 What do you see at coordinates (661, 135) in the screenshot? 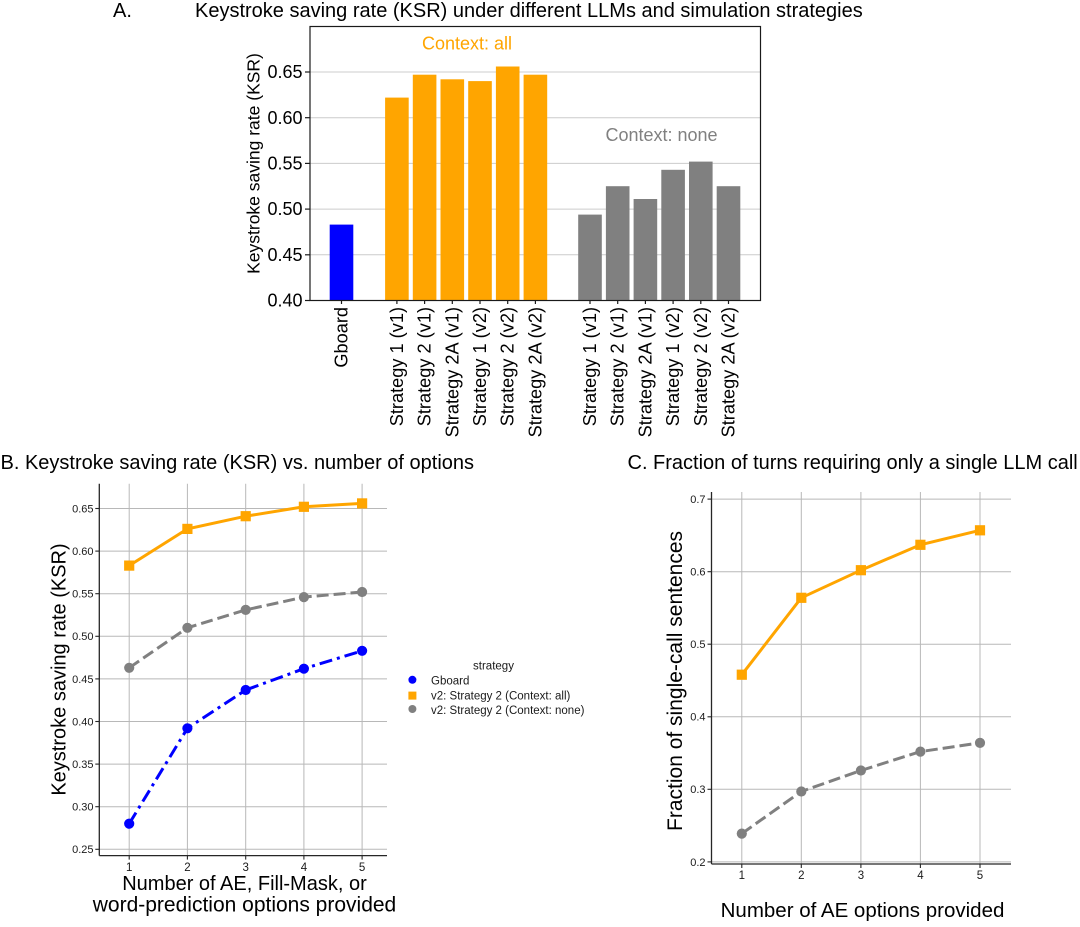
I see `svg-text: Context: none` at bounding box center [661, 135].